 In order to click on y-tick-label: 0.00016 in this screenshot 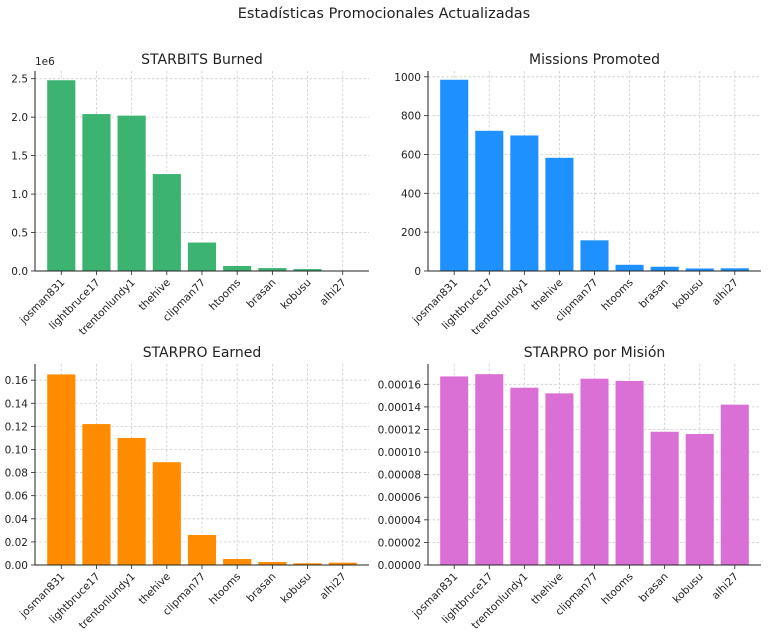, I will do `click(400, 385)`.